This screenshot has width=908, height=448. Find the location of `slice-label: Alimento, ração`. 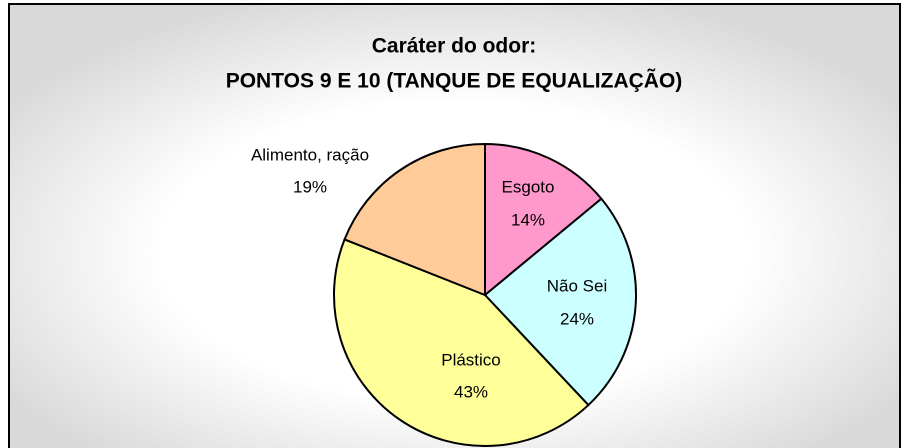

slice-label: Alimento, ração is located at coordinates (310, 154).